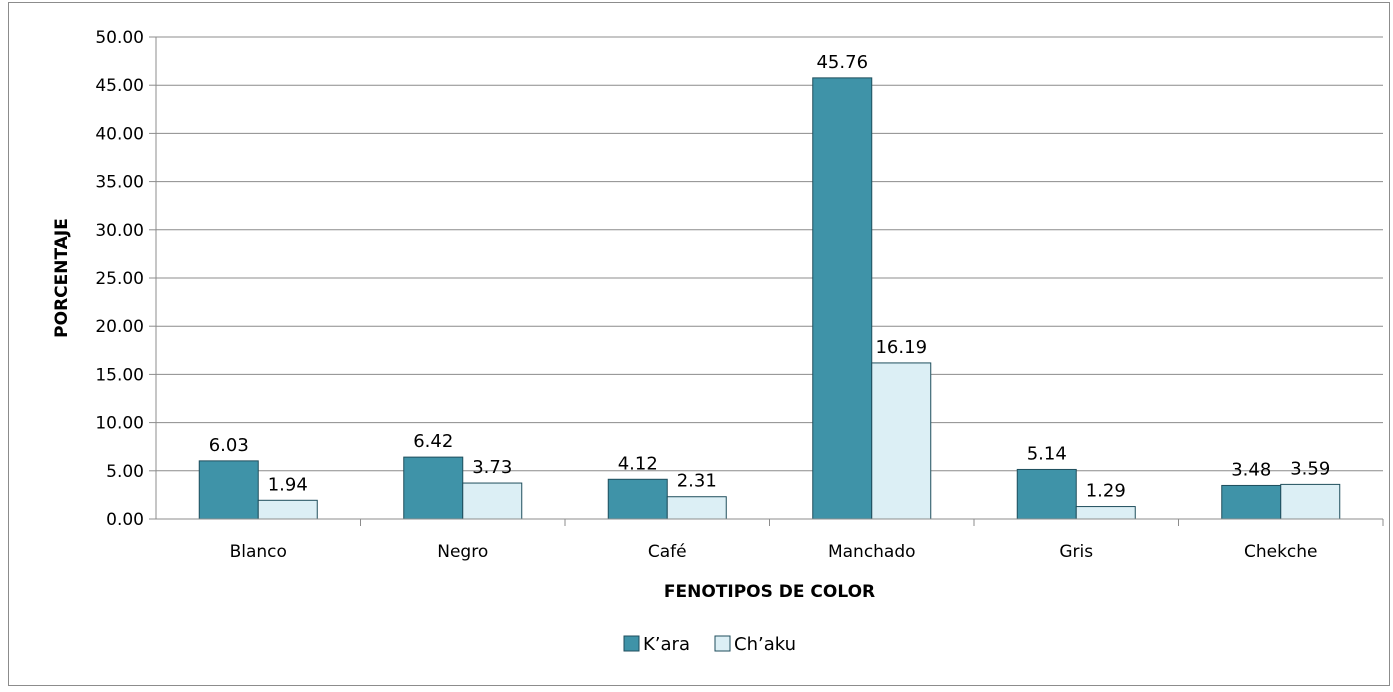 The image size is (1393, 692). Describe the element at coordinates (119, 375) in the screenshot. I see `y-tick-label: 15.00` at that location.